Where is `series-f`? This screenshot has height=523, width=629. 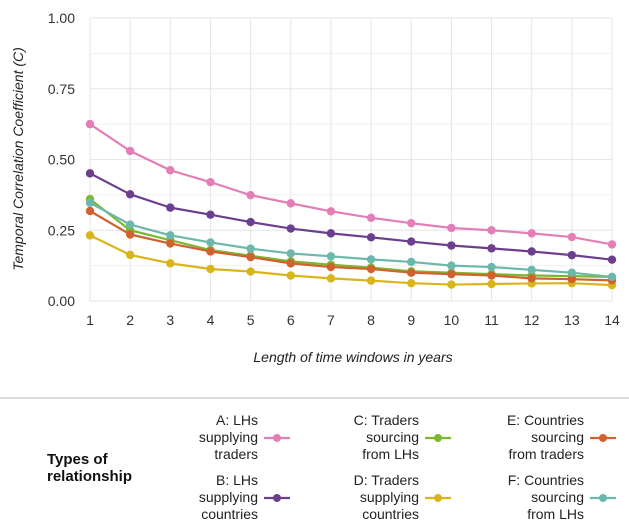 series-f is located at coordinates (351, 240).